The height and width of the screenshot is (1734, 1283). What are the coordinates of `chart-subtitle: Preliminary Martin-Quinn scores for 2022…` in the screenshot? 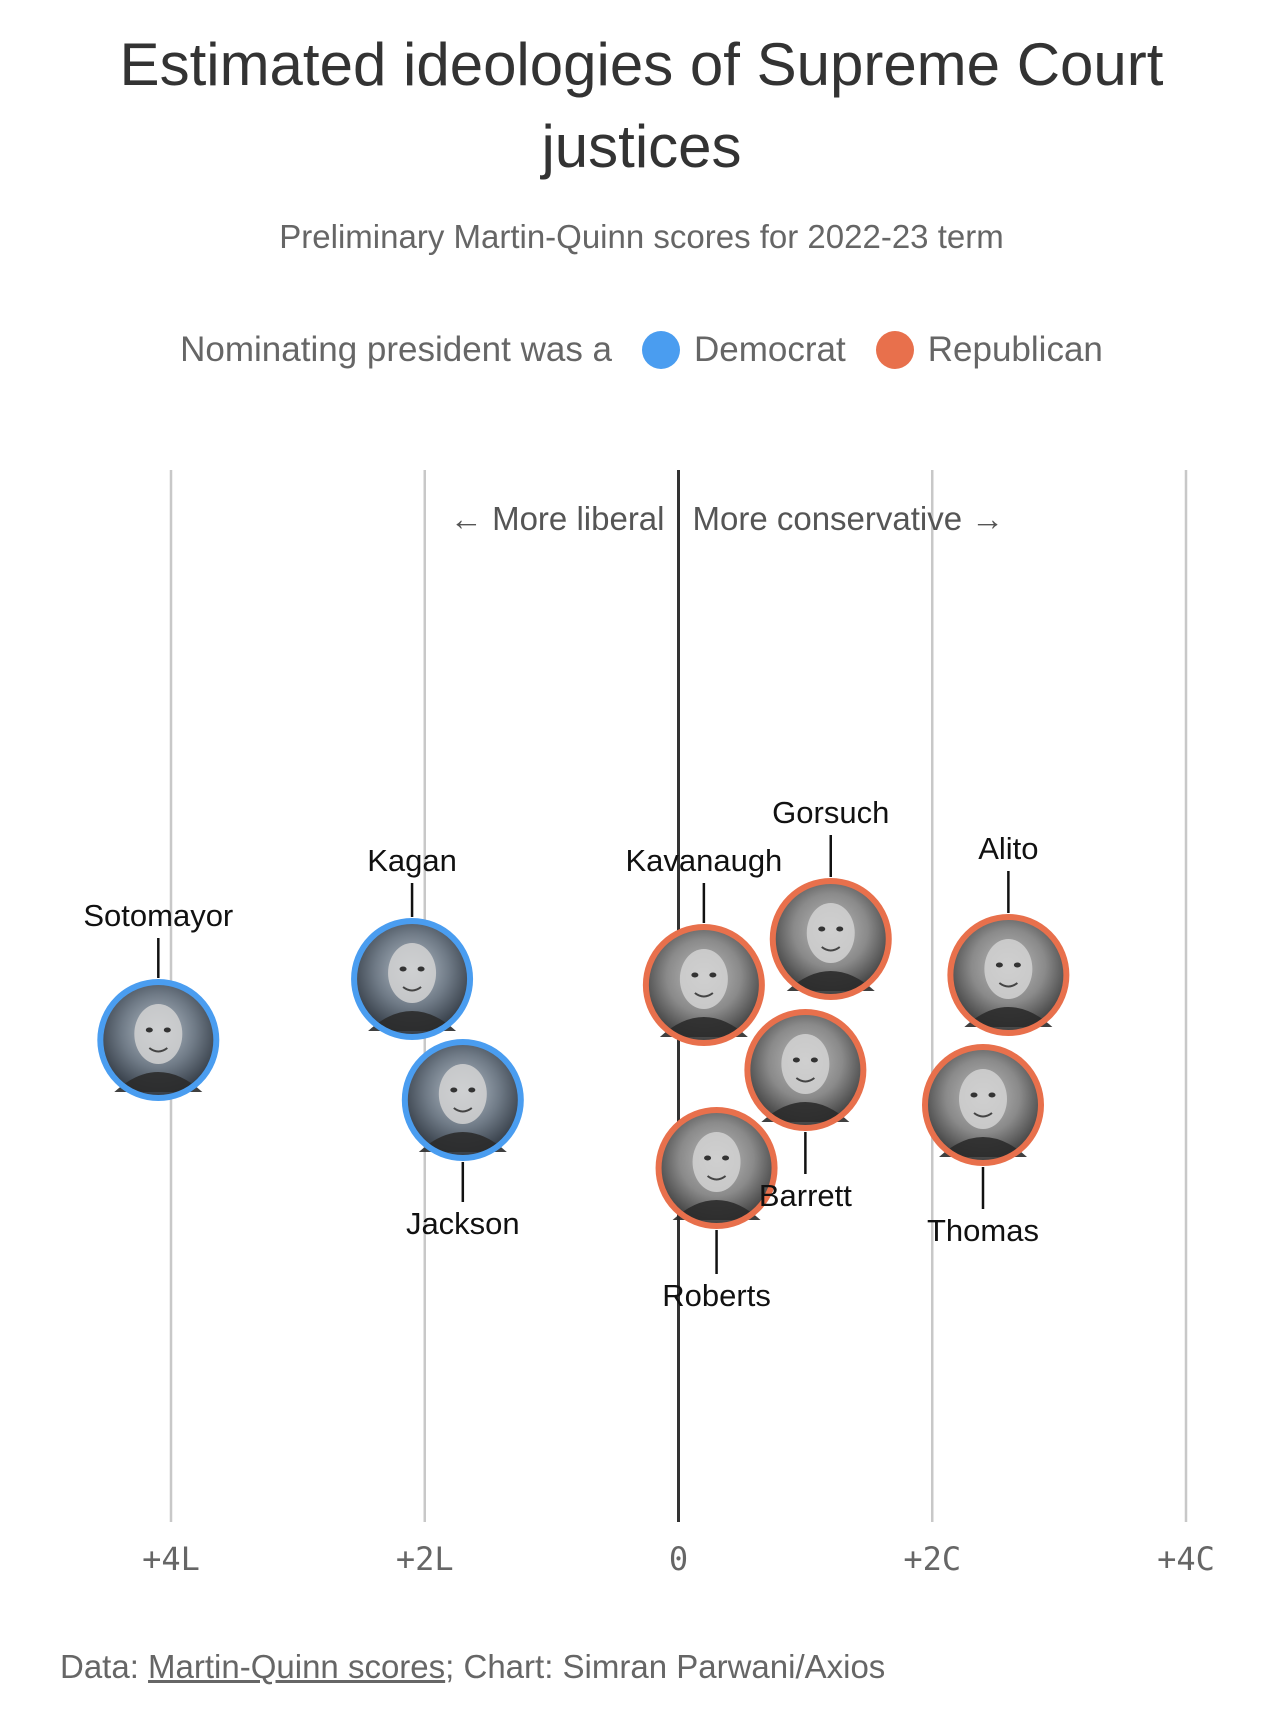 It's located at (641, 236).